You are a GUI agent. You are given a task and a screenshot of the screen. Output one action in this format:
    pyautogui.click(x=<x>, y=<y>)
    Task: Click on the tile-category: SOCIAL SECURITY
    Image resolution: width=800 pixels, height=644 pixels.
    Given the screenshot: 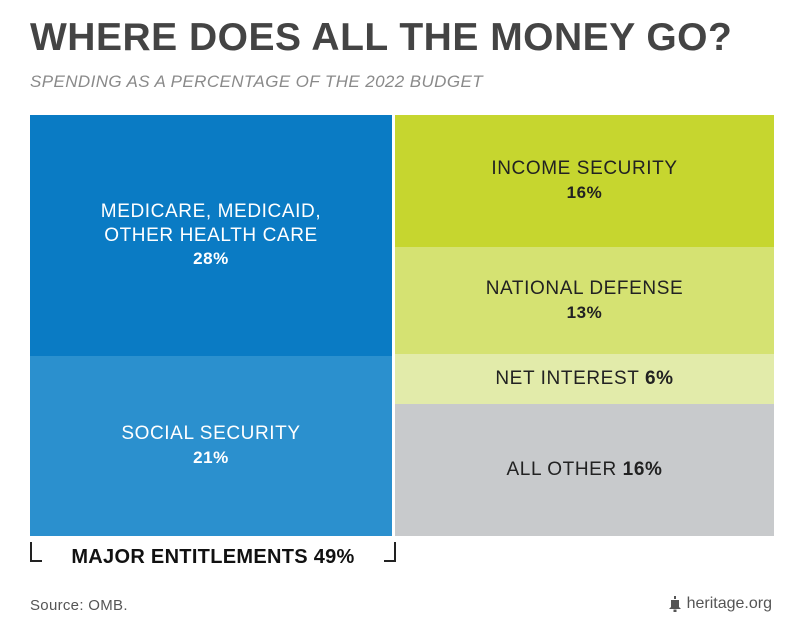 What is the action you would take?
    pyautogui.click(x=211, y=434)
    